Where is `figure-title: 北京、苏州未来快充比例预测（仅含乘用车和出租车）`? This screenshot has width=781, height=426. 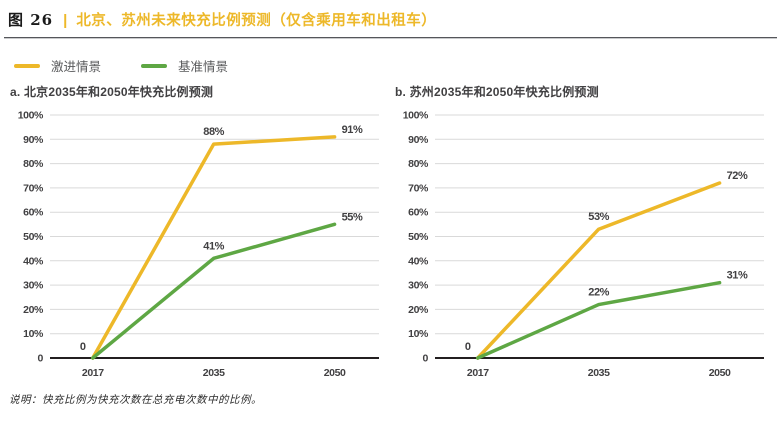
figure-title: 北京、苏州未来快充比例预测（仅含乘用车和出租车） is located at coordinates (256, 21).